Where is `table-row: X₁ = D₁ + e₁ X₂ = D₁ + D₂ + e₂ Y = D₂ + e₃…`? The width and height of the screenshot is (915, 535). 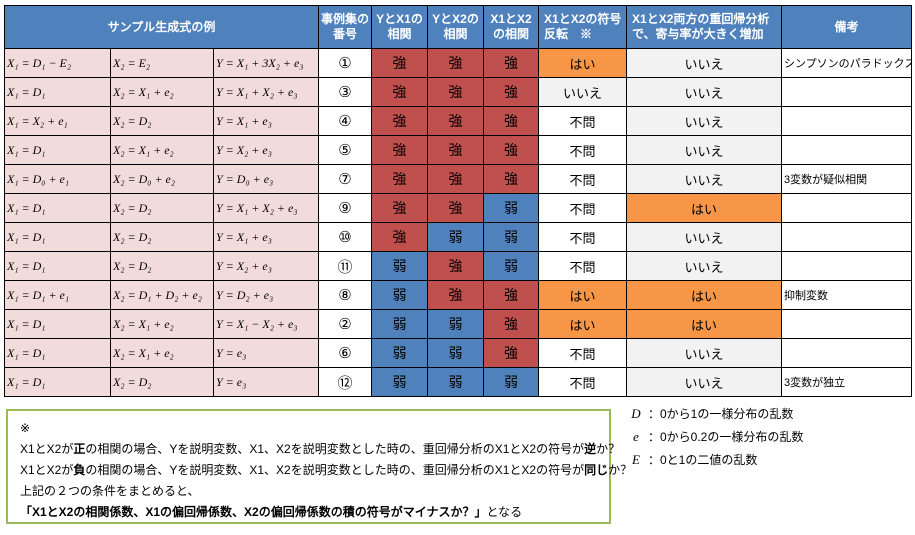 table-row: X₁ = D₁ + e₁ X₂ = D₁ + D₂ + e₂ Y = D₂ + e₃… is located at coordinates (458, 295).